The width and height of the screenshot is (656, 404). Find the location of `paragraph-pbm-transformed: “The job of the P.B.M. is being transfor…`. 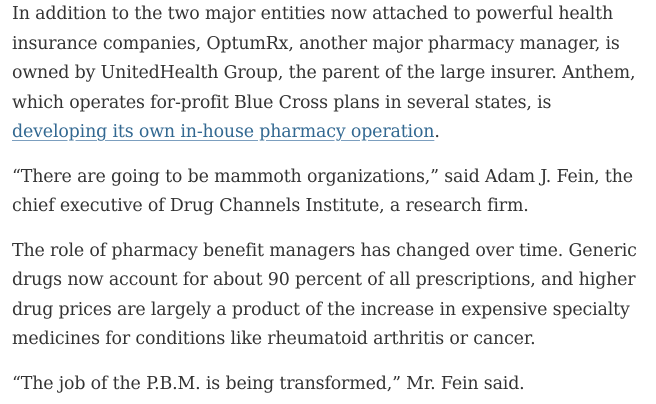

paragraph-pbm-transformed: “The job of the P.B.M. is being transfor… is located at coordinates (268, 383).